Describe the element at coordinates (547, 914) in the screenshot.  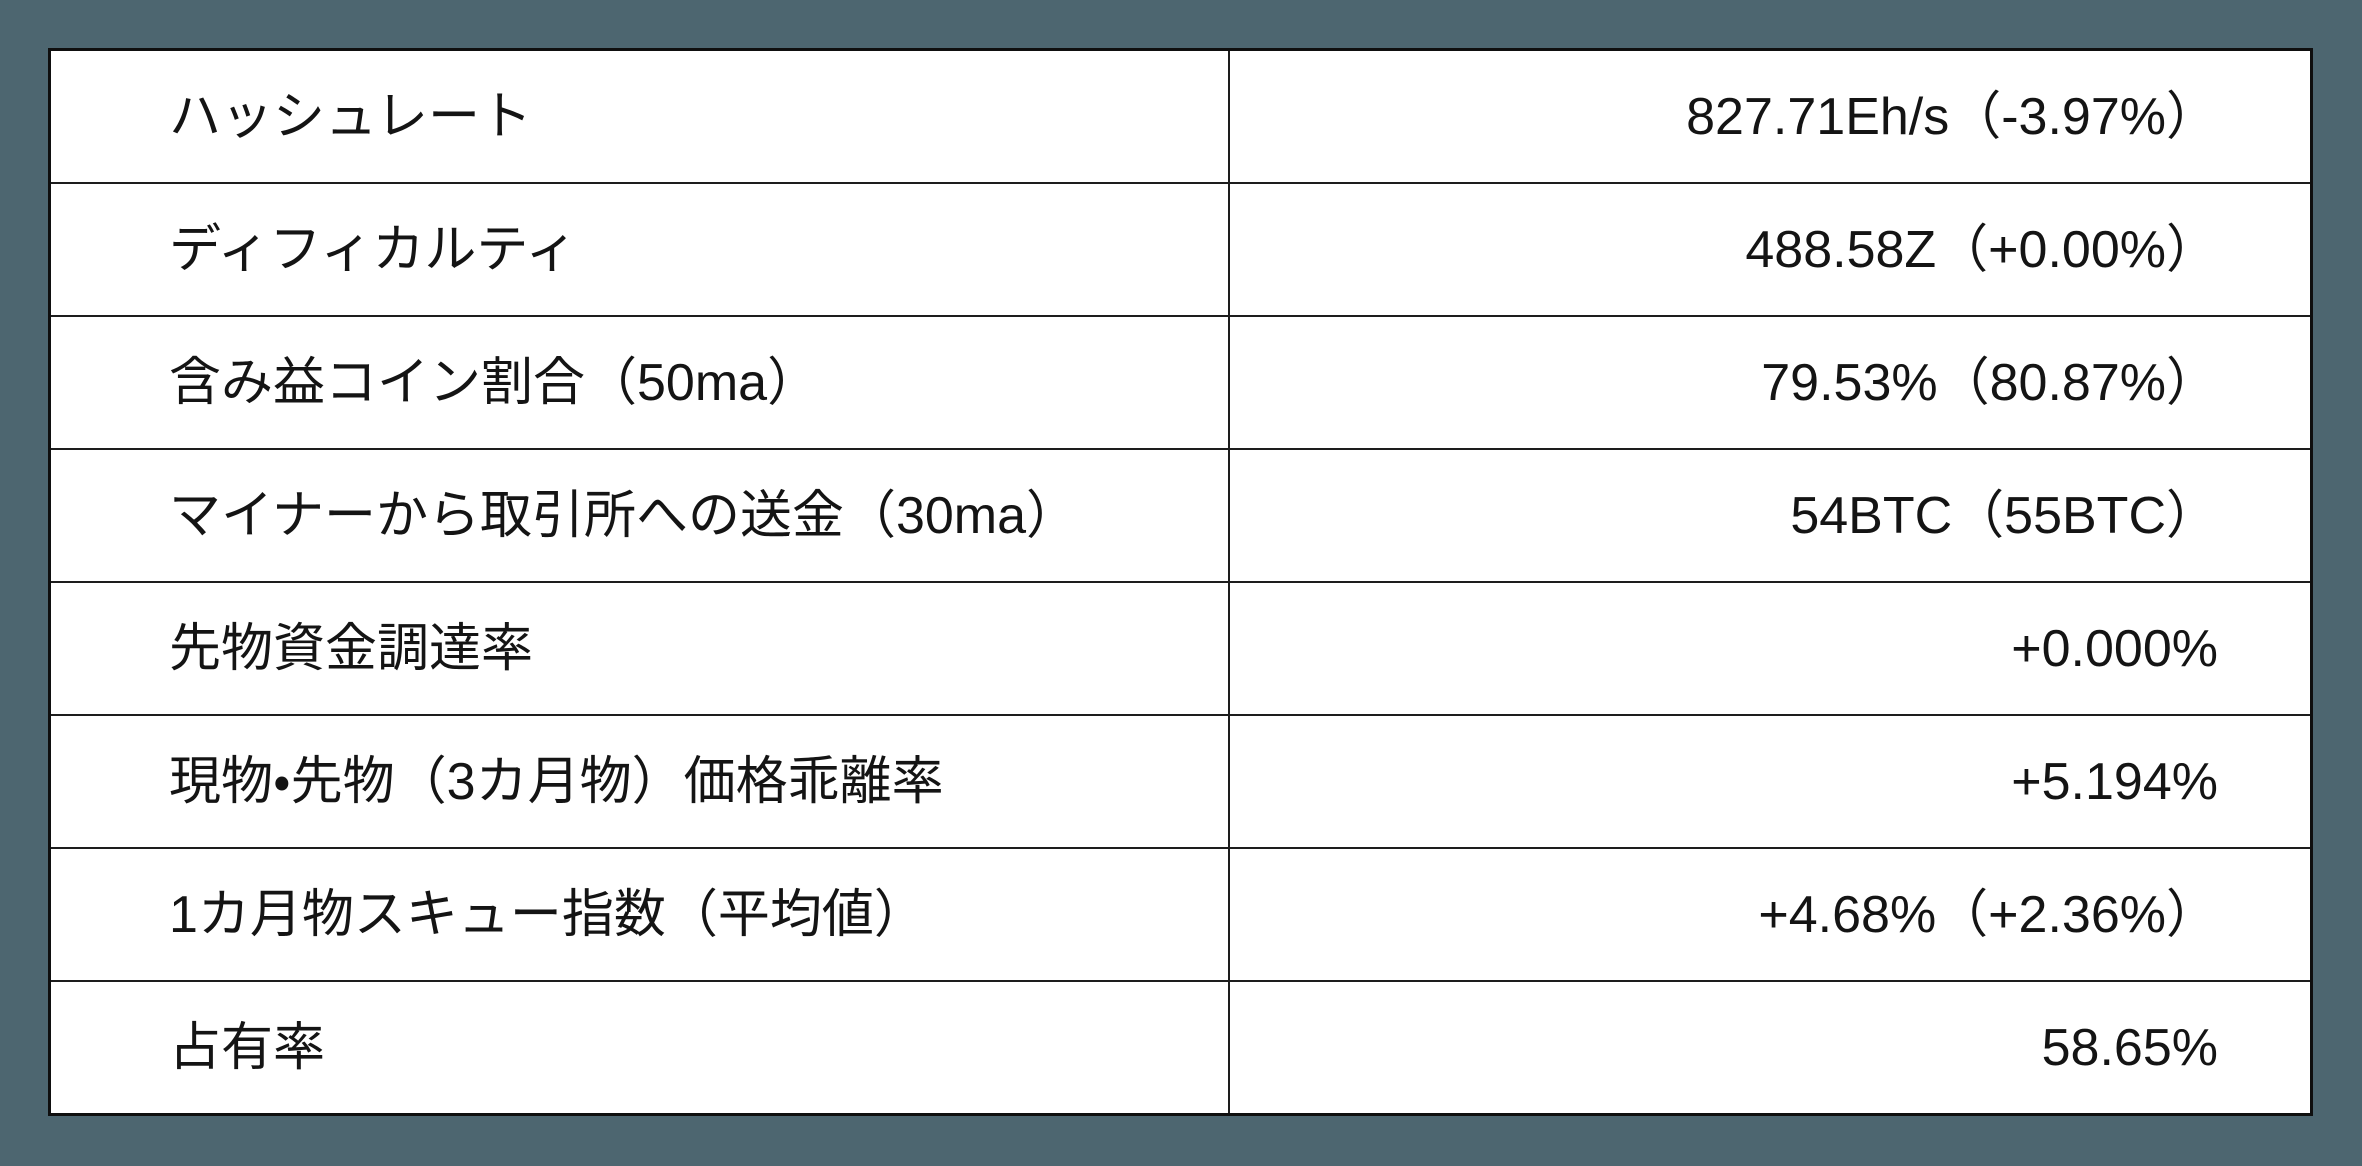
I see `metric-label: 1カ月物スキュー指数（平均値）` at that location.